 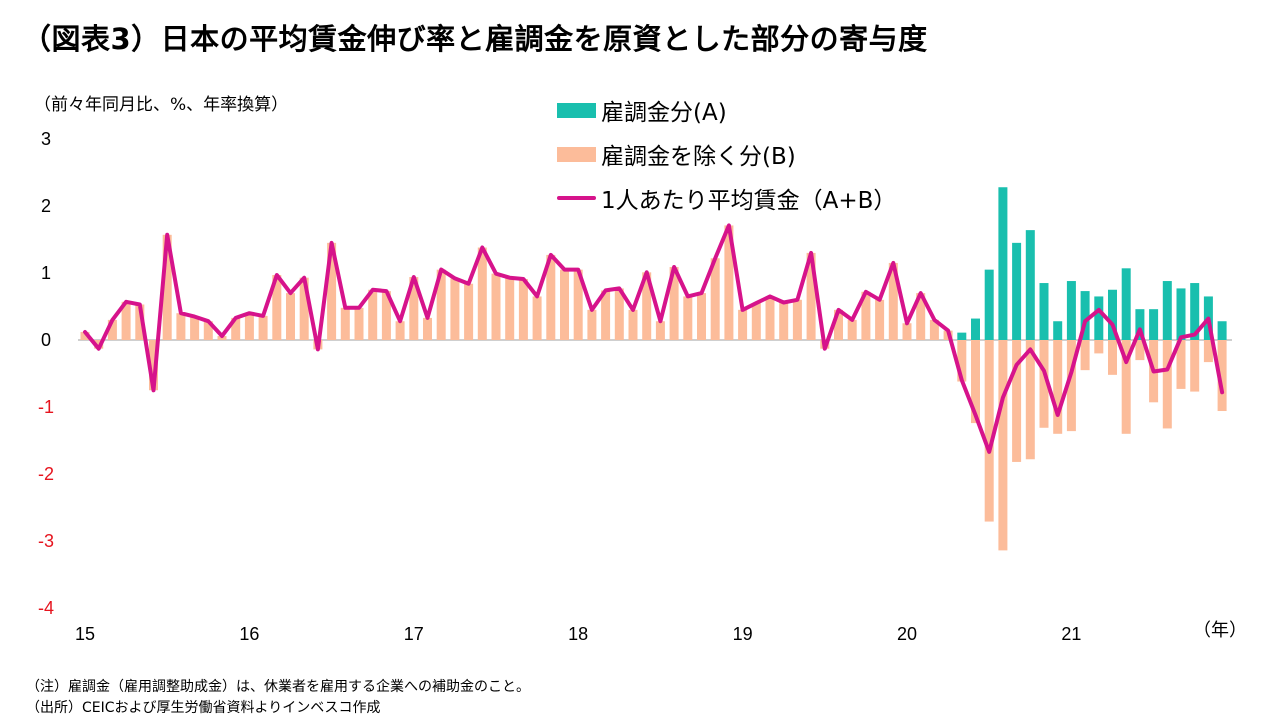 I want to click on x-tick-label: 19, so click(x=743, y=634).